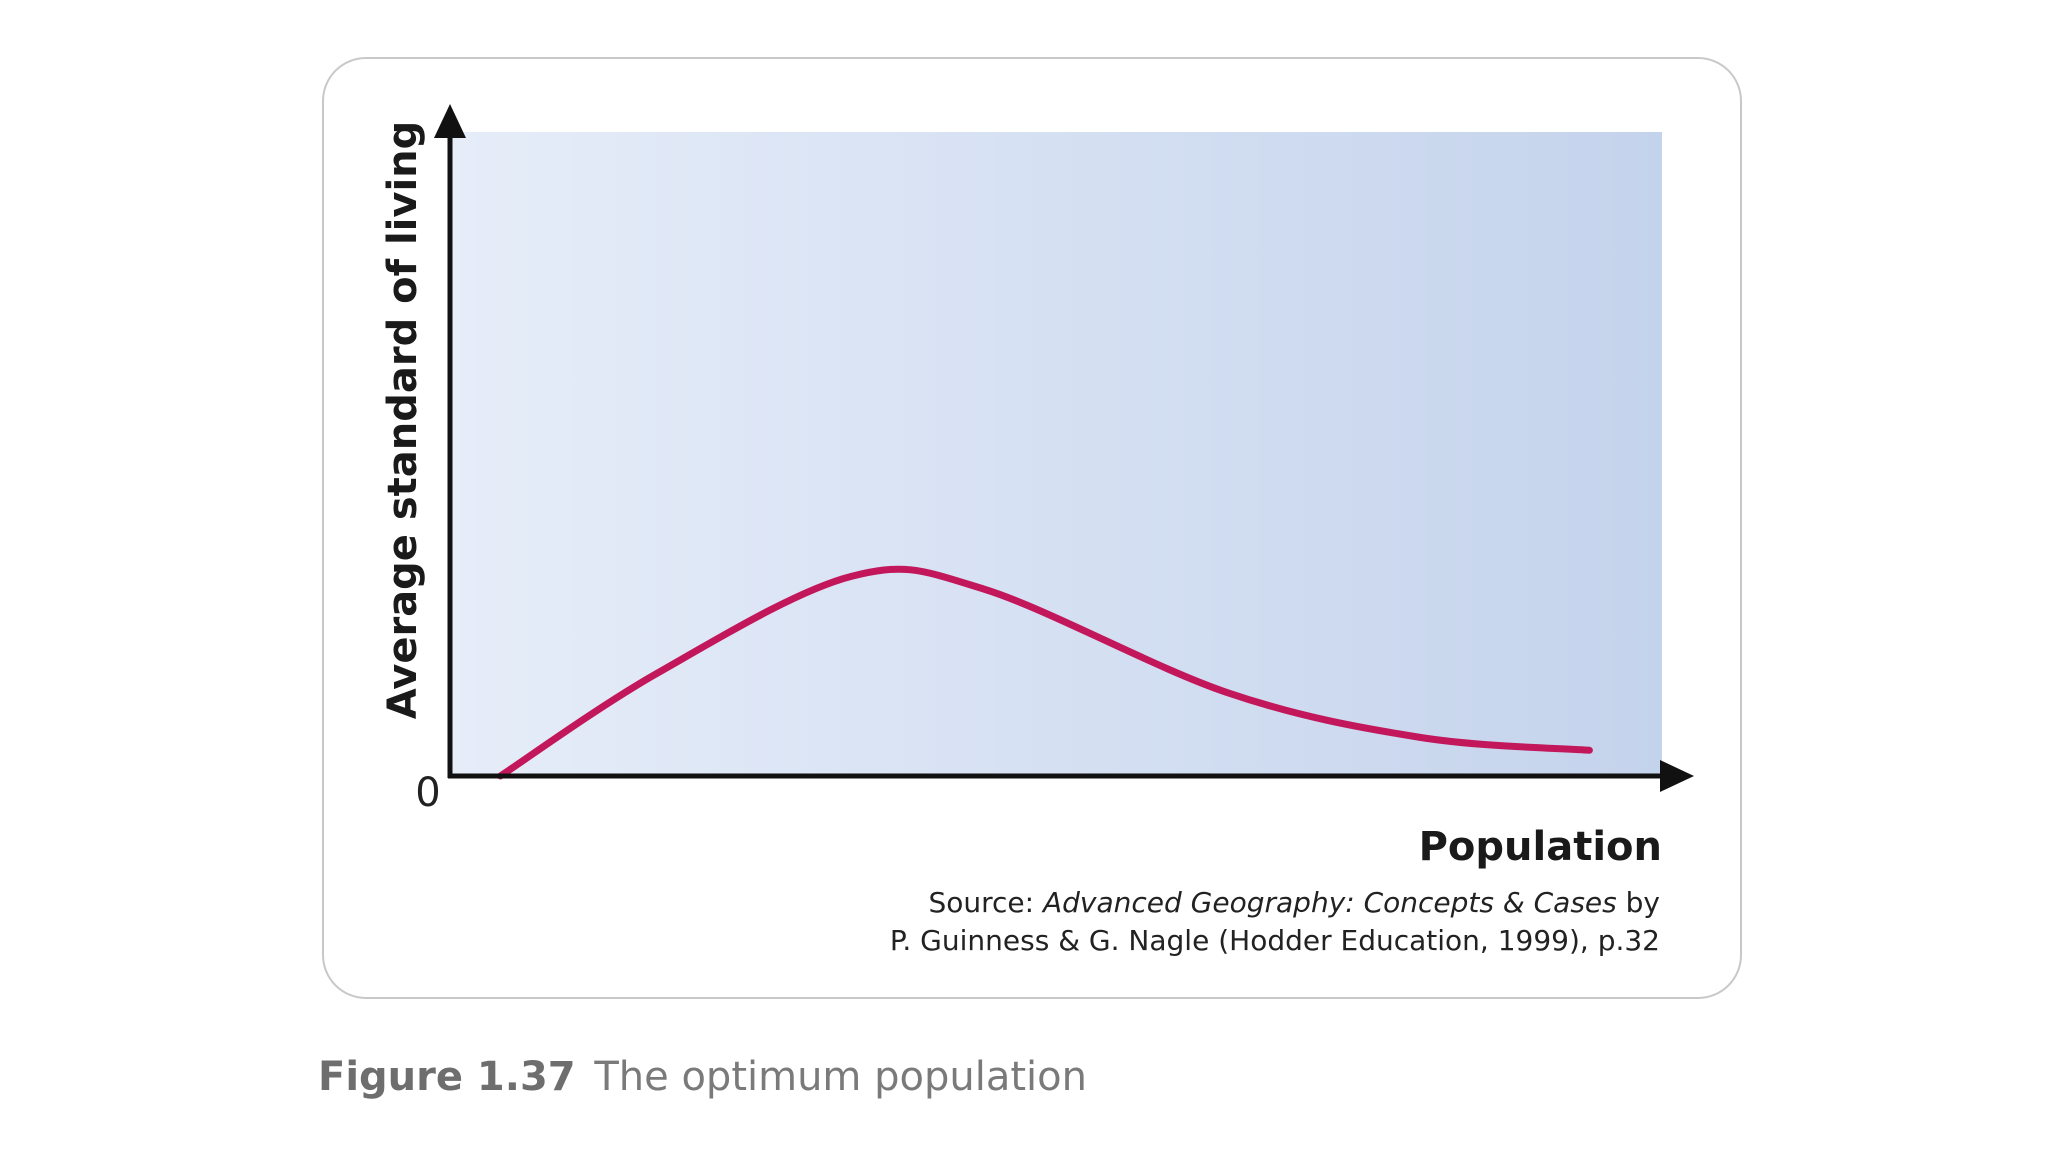 This screenshot has height=1152, width=2048. I want to click on source-suffix: by, so click(1638, 902).